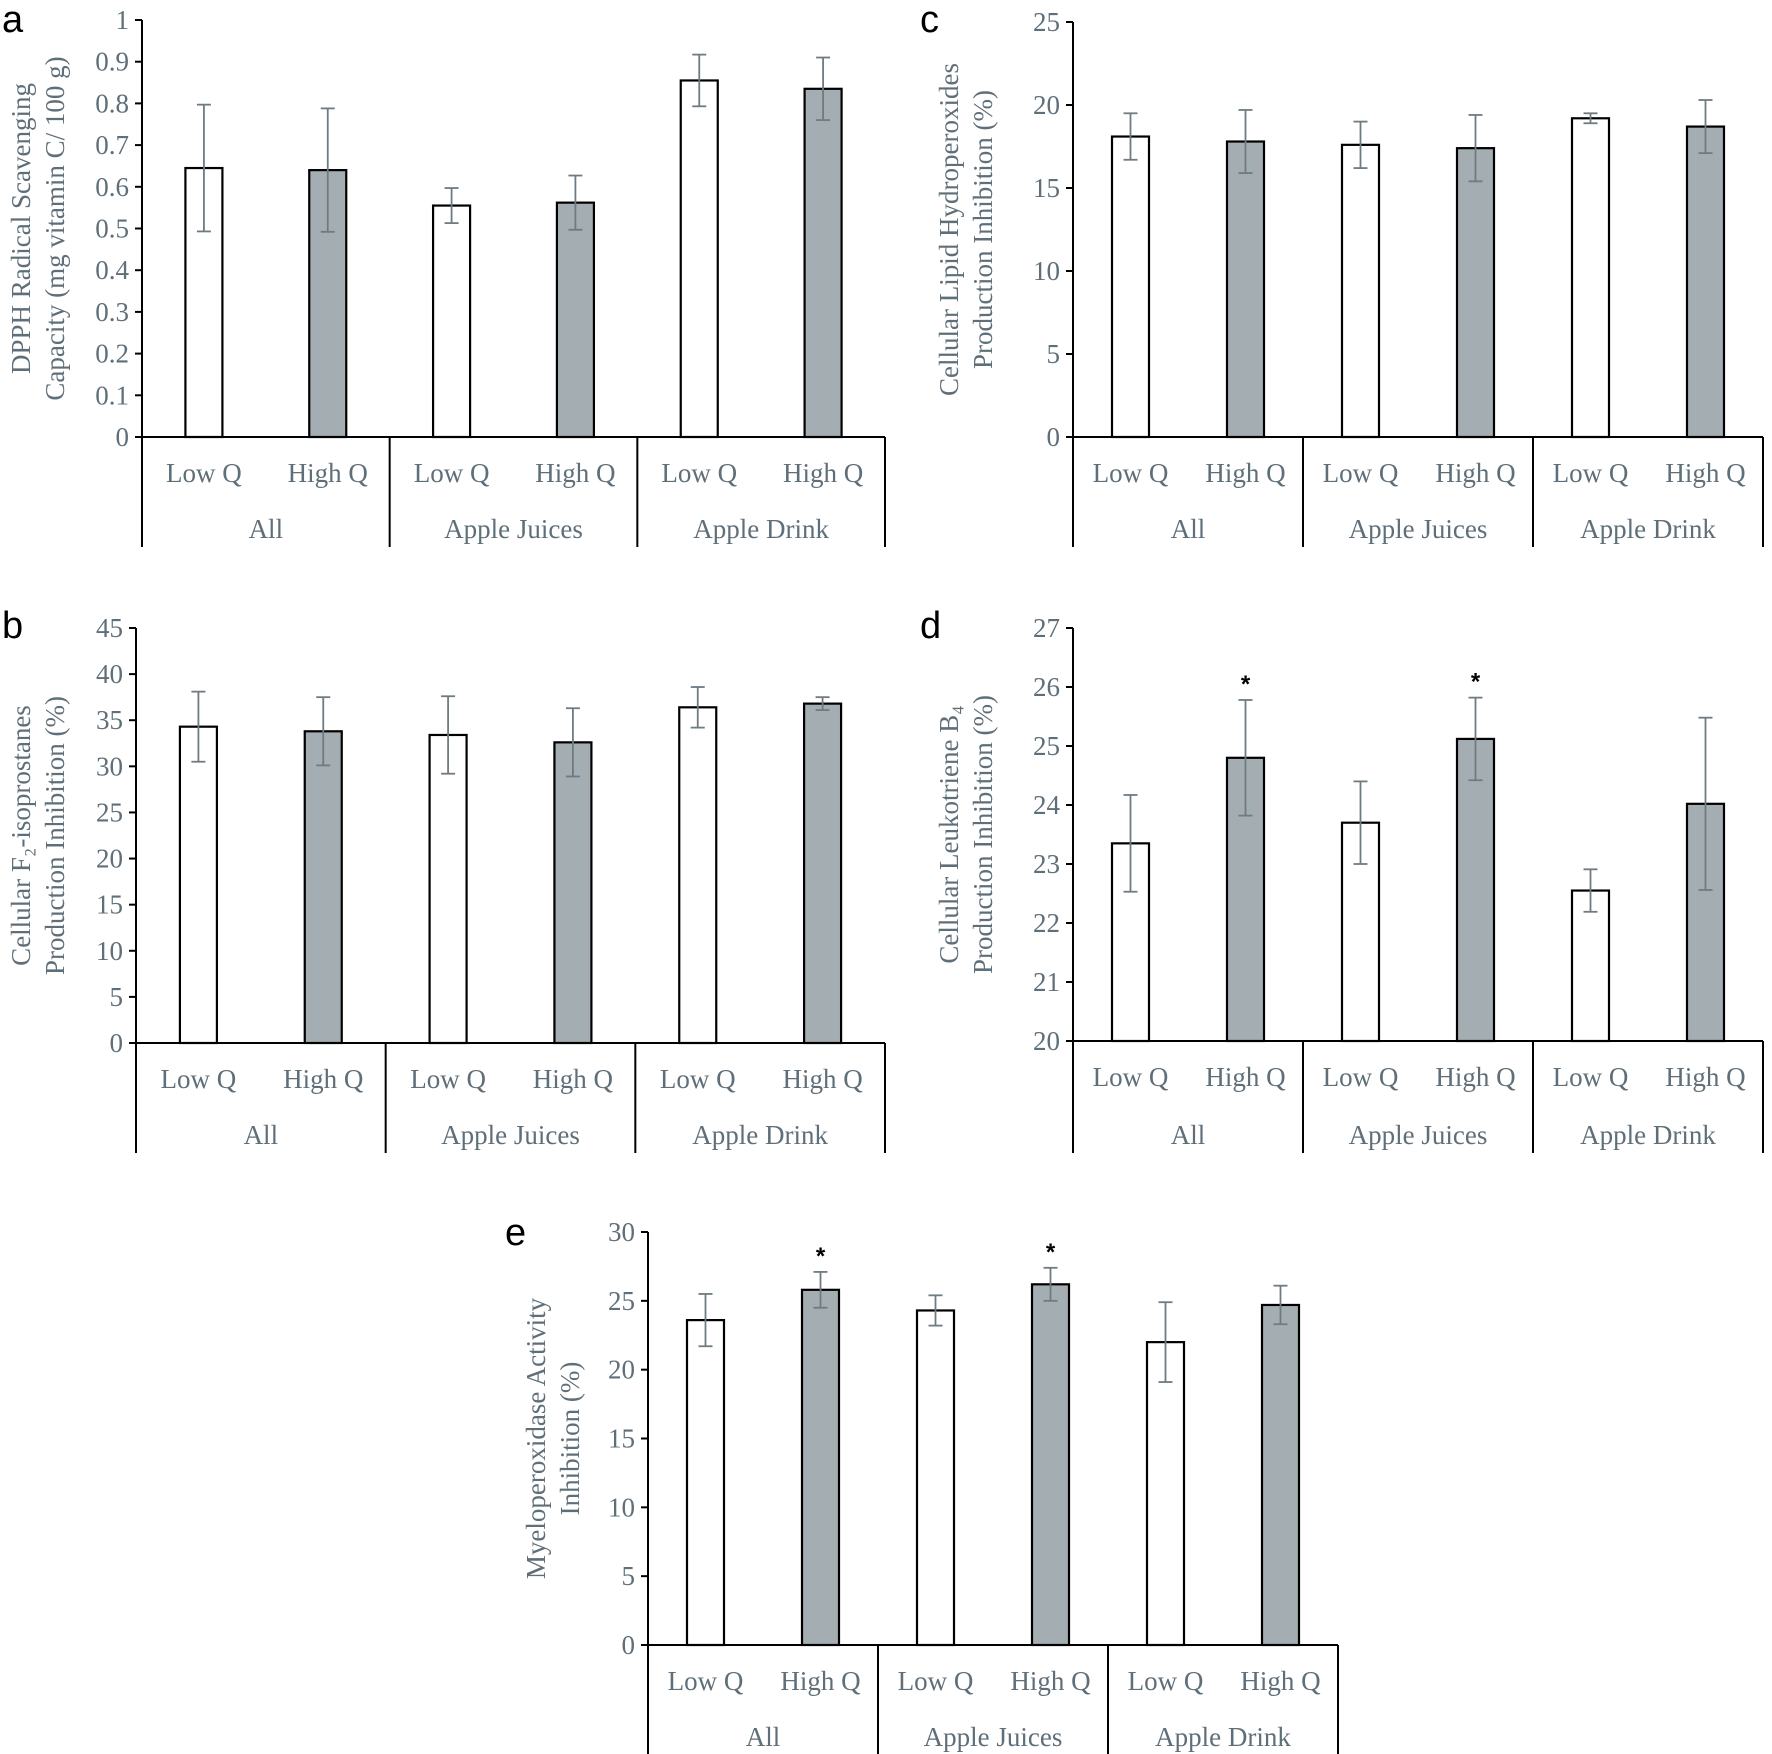 This screenshot has height=1754, width=1772. I want to click on y-tick-label: 0.8, so click(112, 103).